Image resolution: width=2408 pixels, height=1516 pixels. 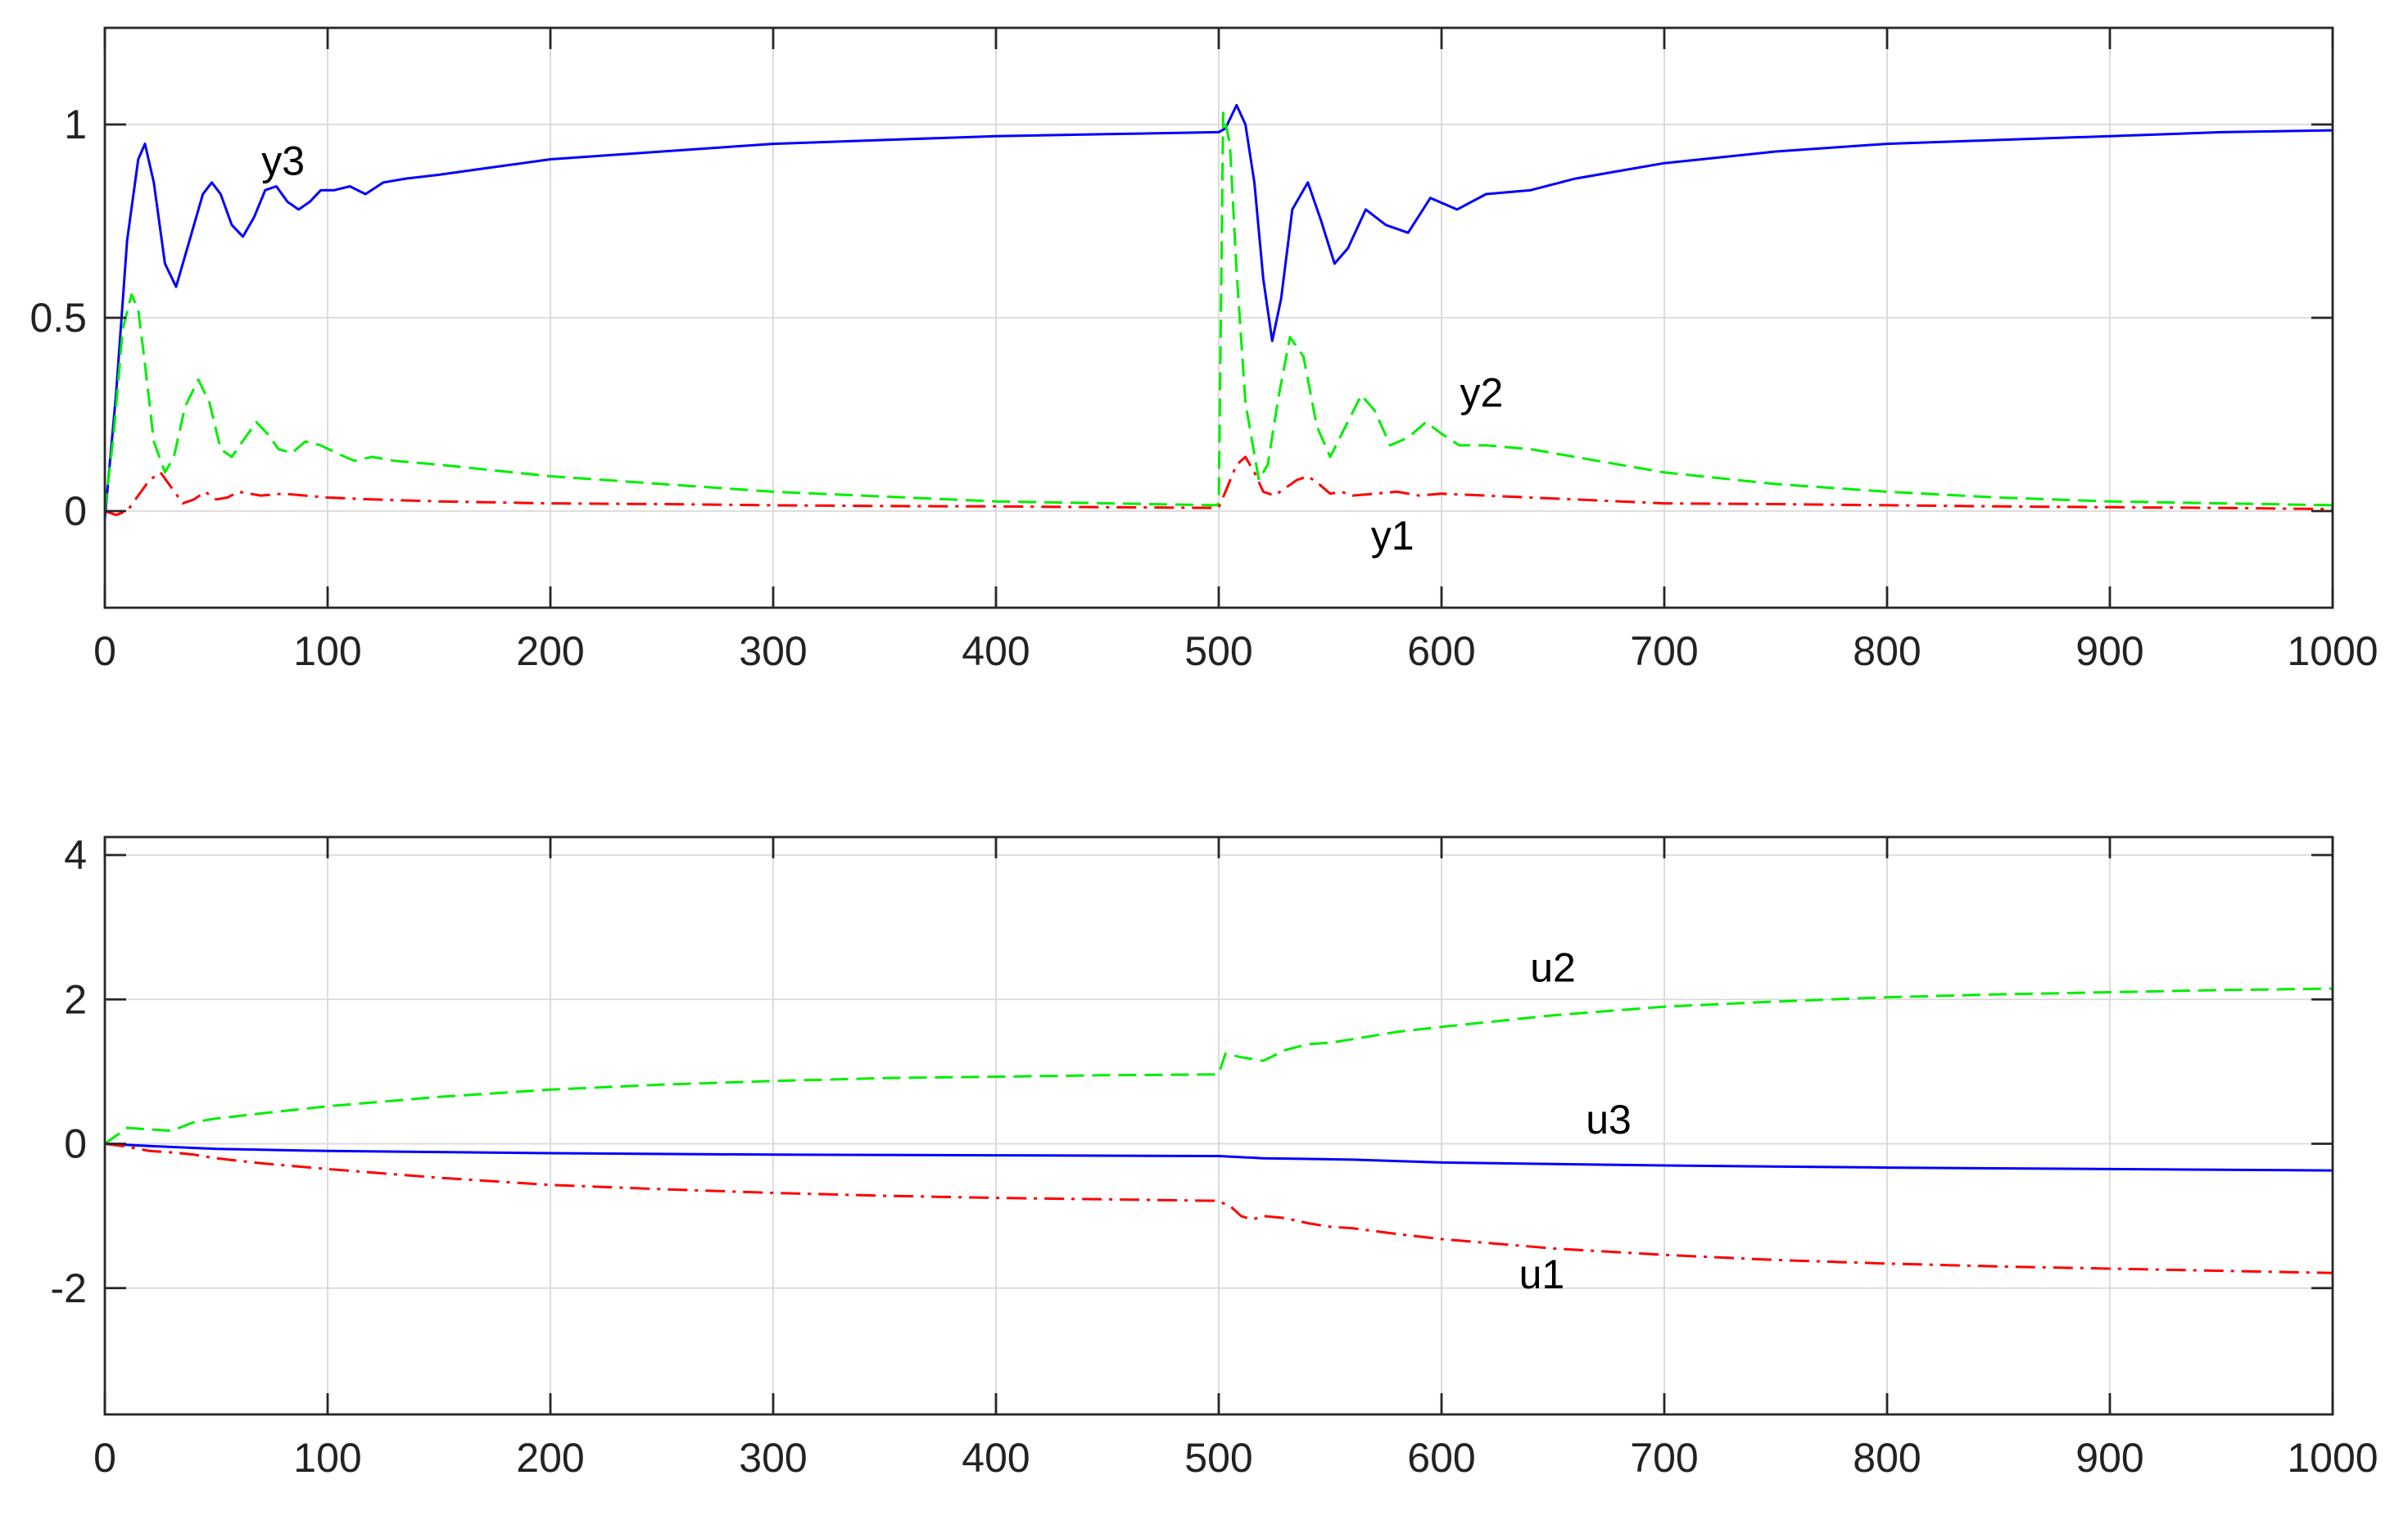 What do you see at coordinates (1664, 1458) in the screenshot?
I see `panel-1-xtick-label-7: 700` at bounding box center [1664, 1458].